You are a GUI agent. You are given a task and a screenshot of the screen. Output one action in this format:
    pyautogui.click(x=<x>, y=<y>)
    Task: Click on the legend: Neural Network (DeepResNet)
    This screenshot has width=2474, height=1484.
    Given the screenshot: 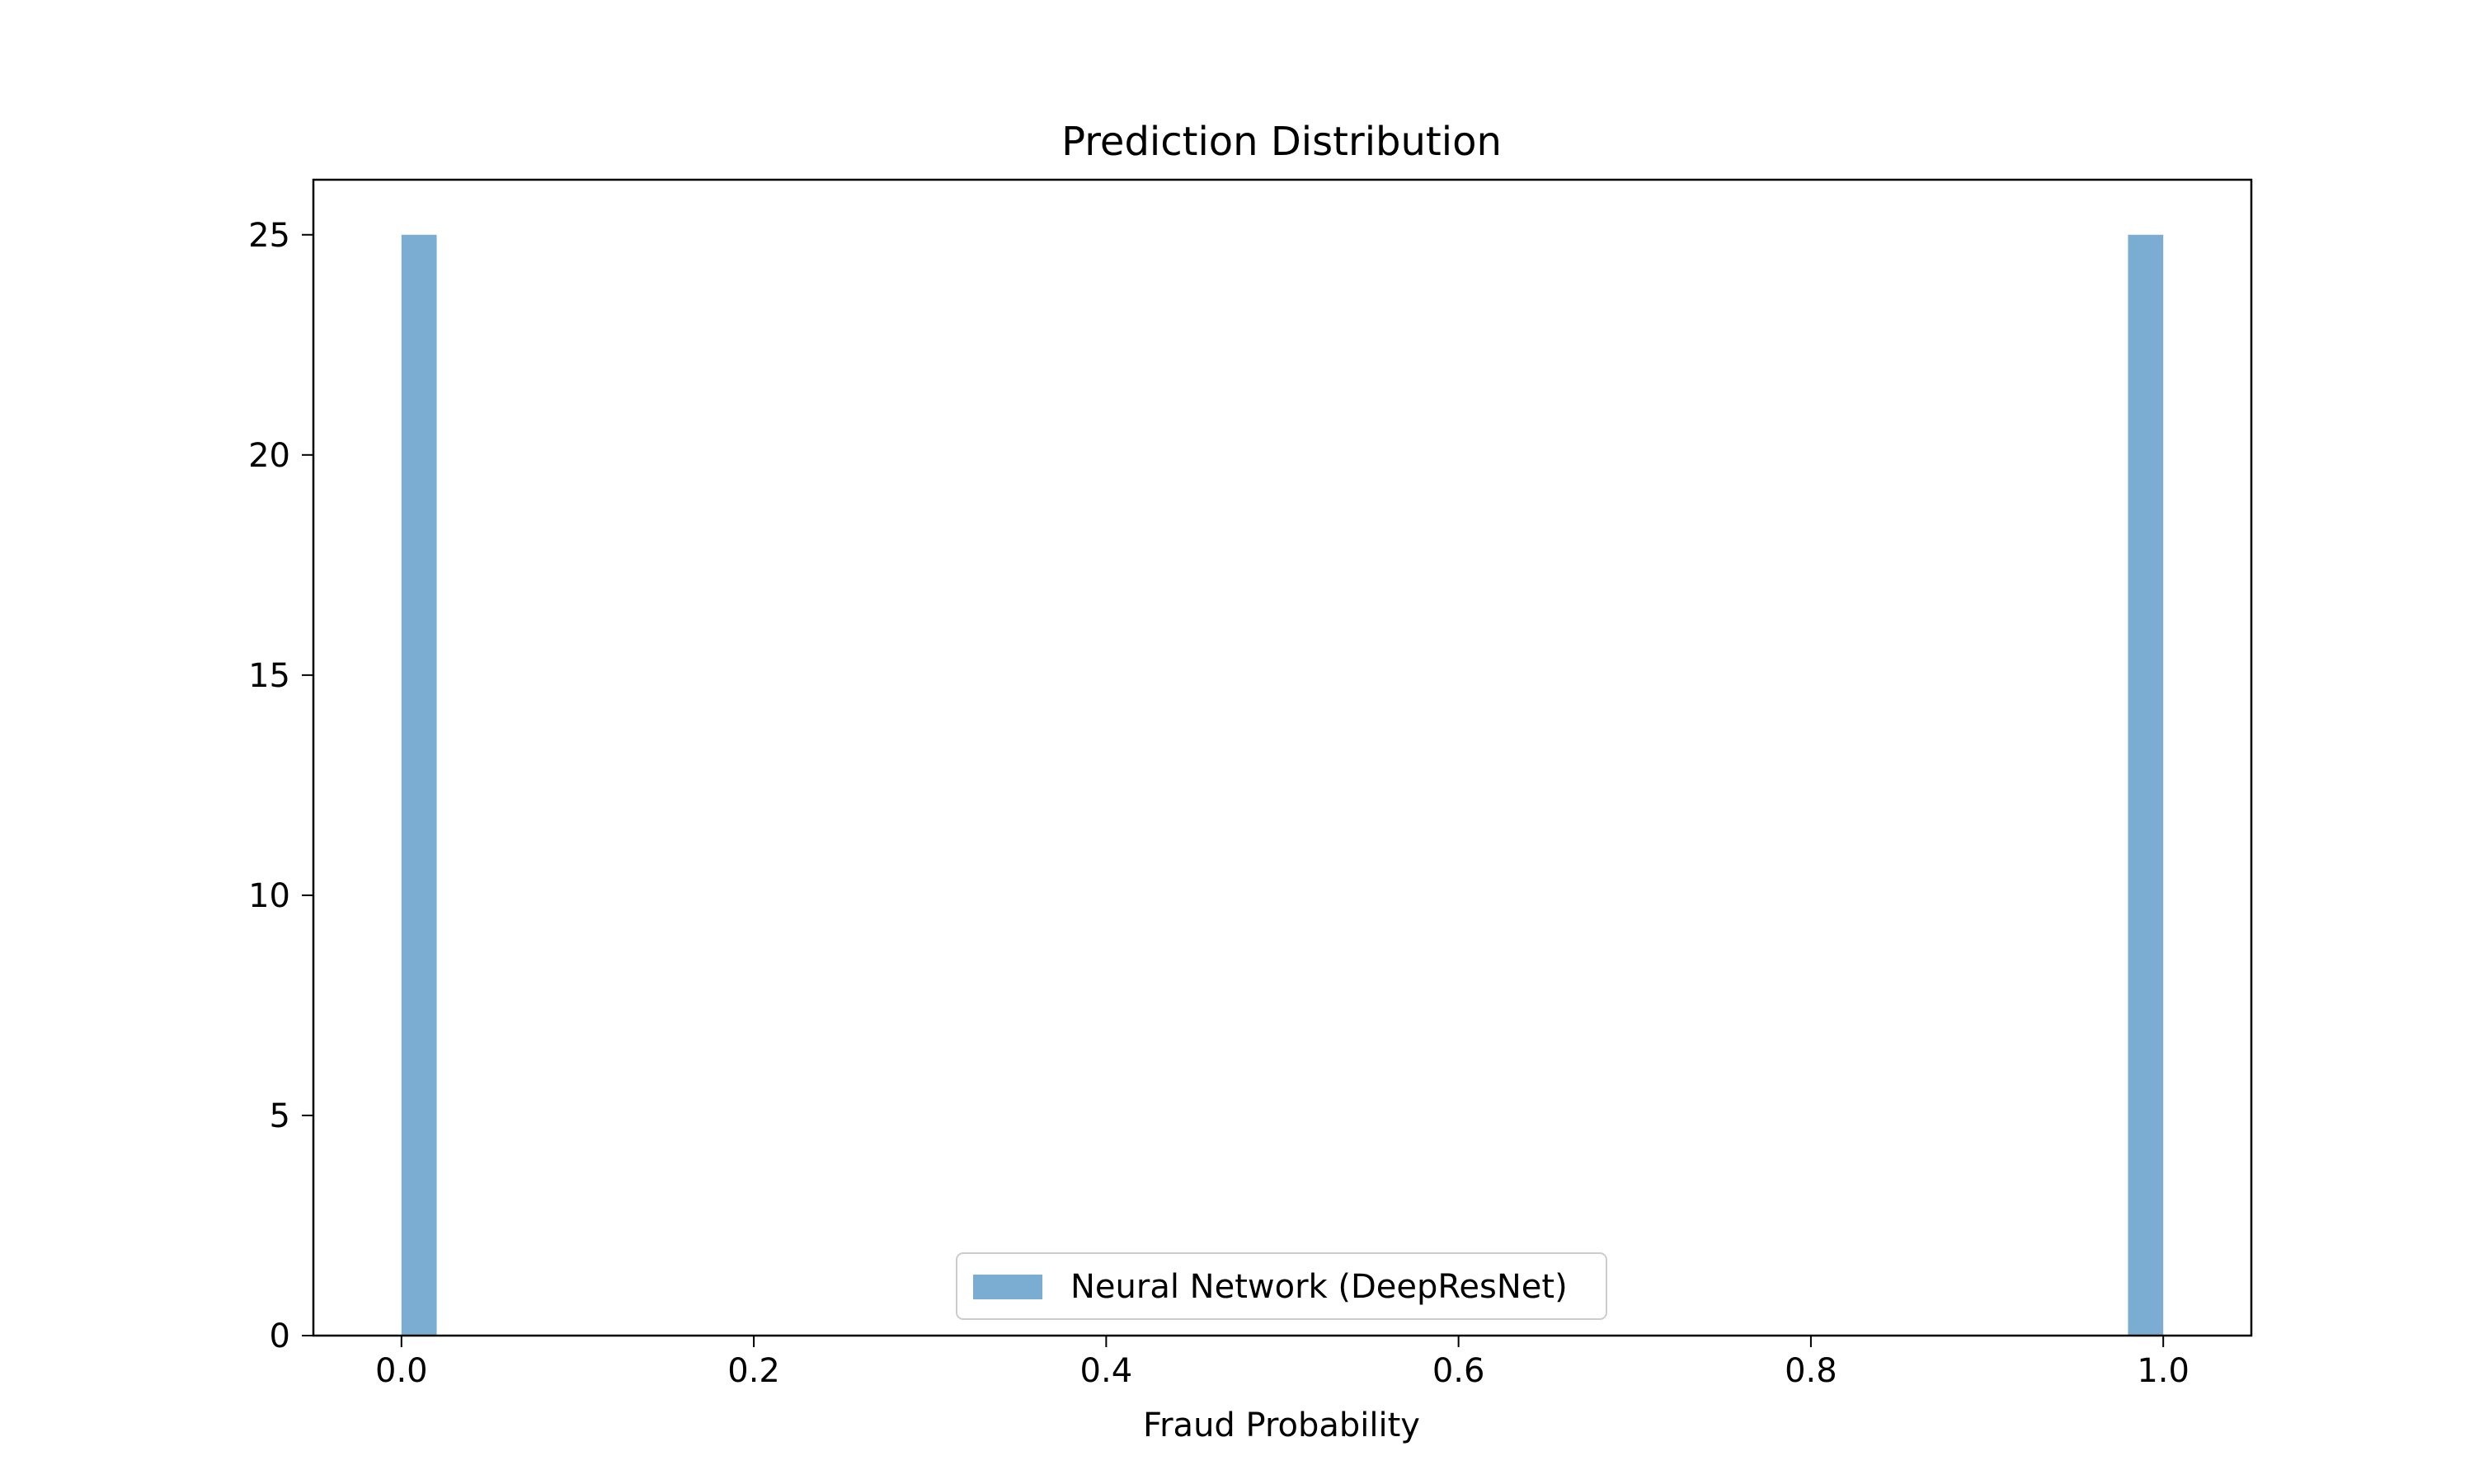 What is the action you would take?
    pyautogui.click(x=1281, y=1286)
    